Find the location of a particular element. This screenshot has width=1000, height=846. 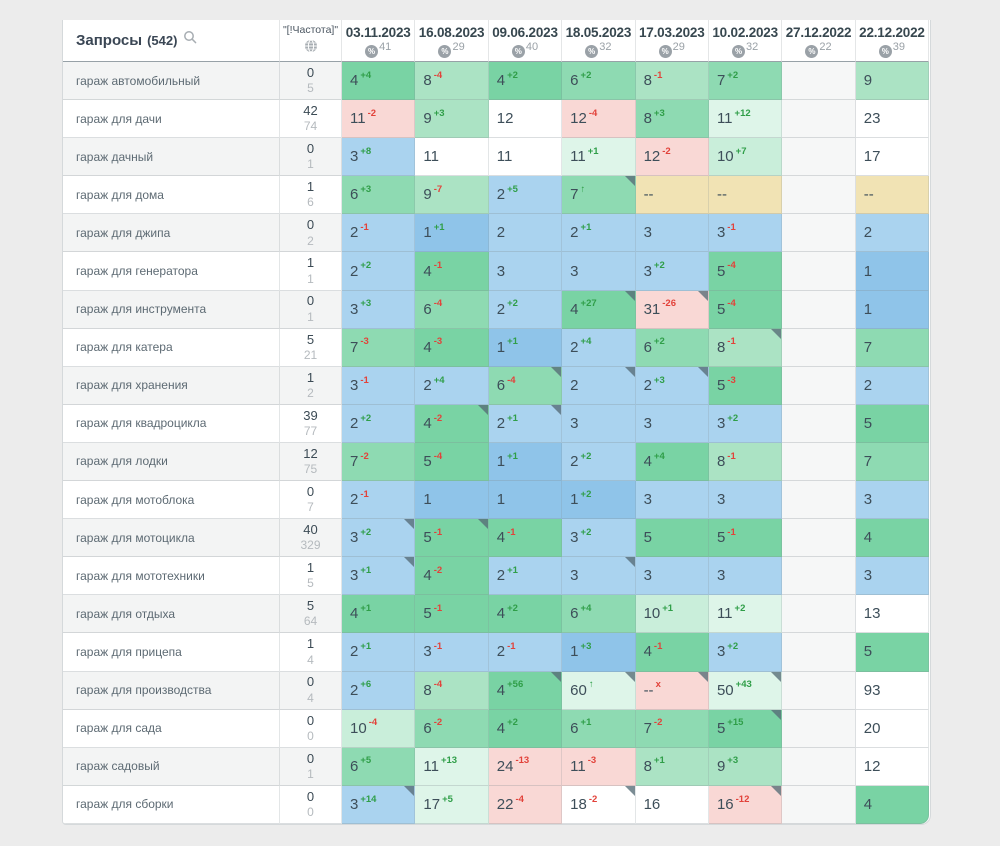

date-column-header: 16.08.2023% 29 is located at coordinates (452, 41).